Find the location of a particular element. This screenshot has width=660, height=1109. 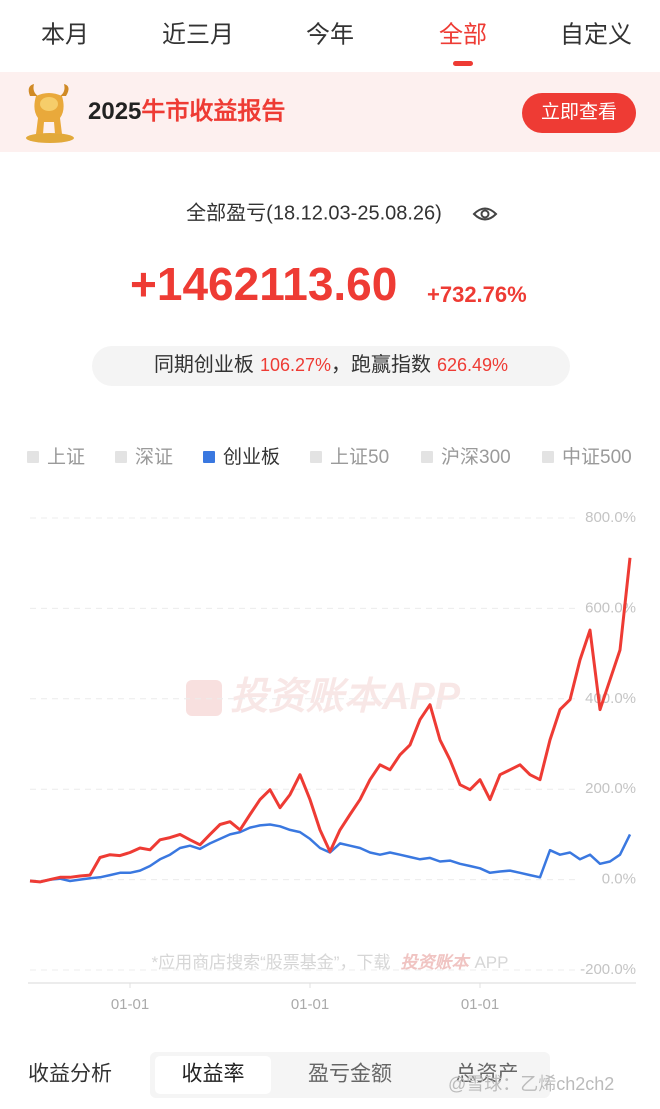

banner-title: 2025牛市收益报告 is located at coordinates (186, 111).